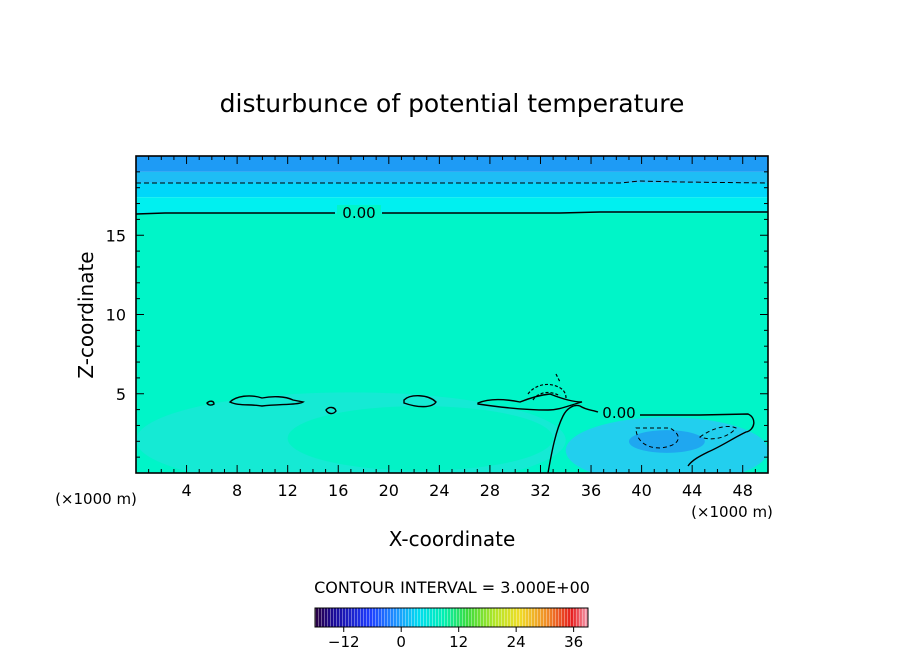 The width and height of the screenshot is (904, 654). Describe the element at coordinates (692, 490) in the screenshot. I see `x-tick-label: 44` at that location.